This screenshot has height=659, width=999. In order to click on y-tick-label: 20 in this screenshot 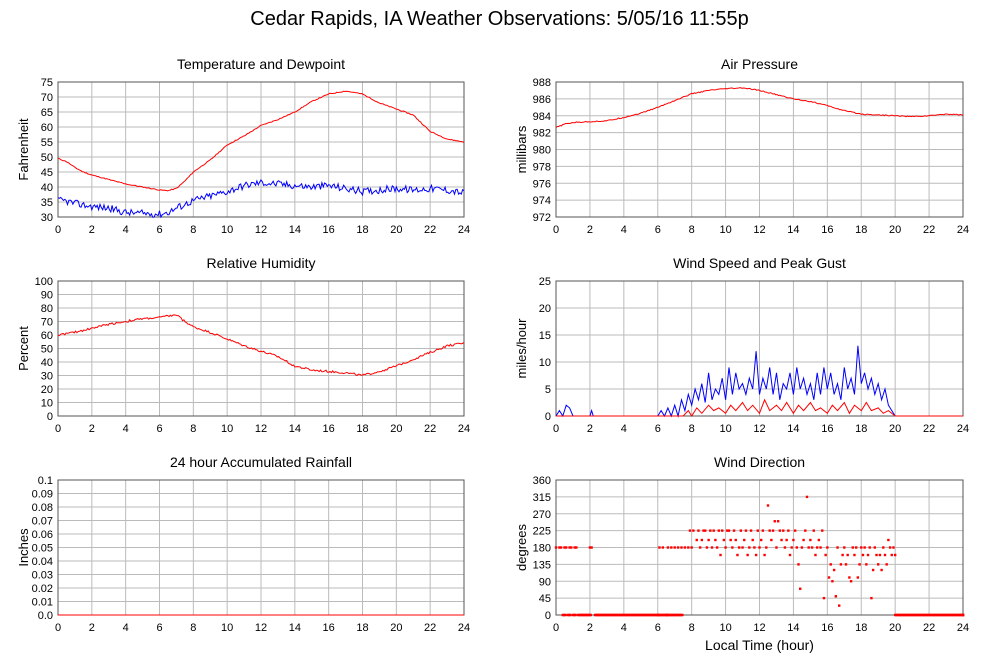, I will do `click(545, 309)`.